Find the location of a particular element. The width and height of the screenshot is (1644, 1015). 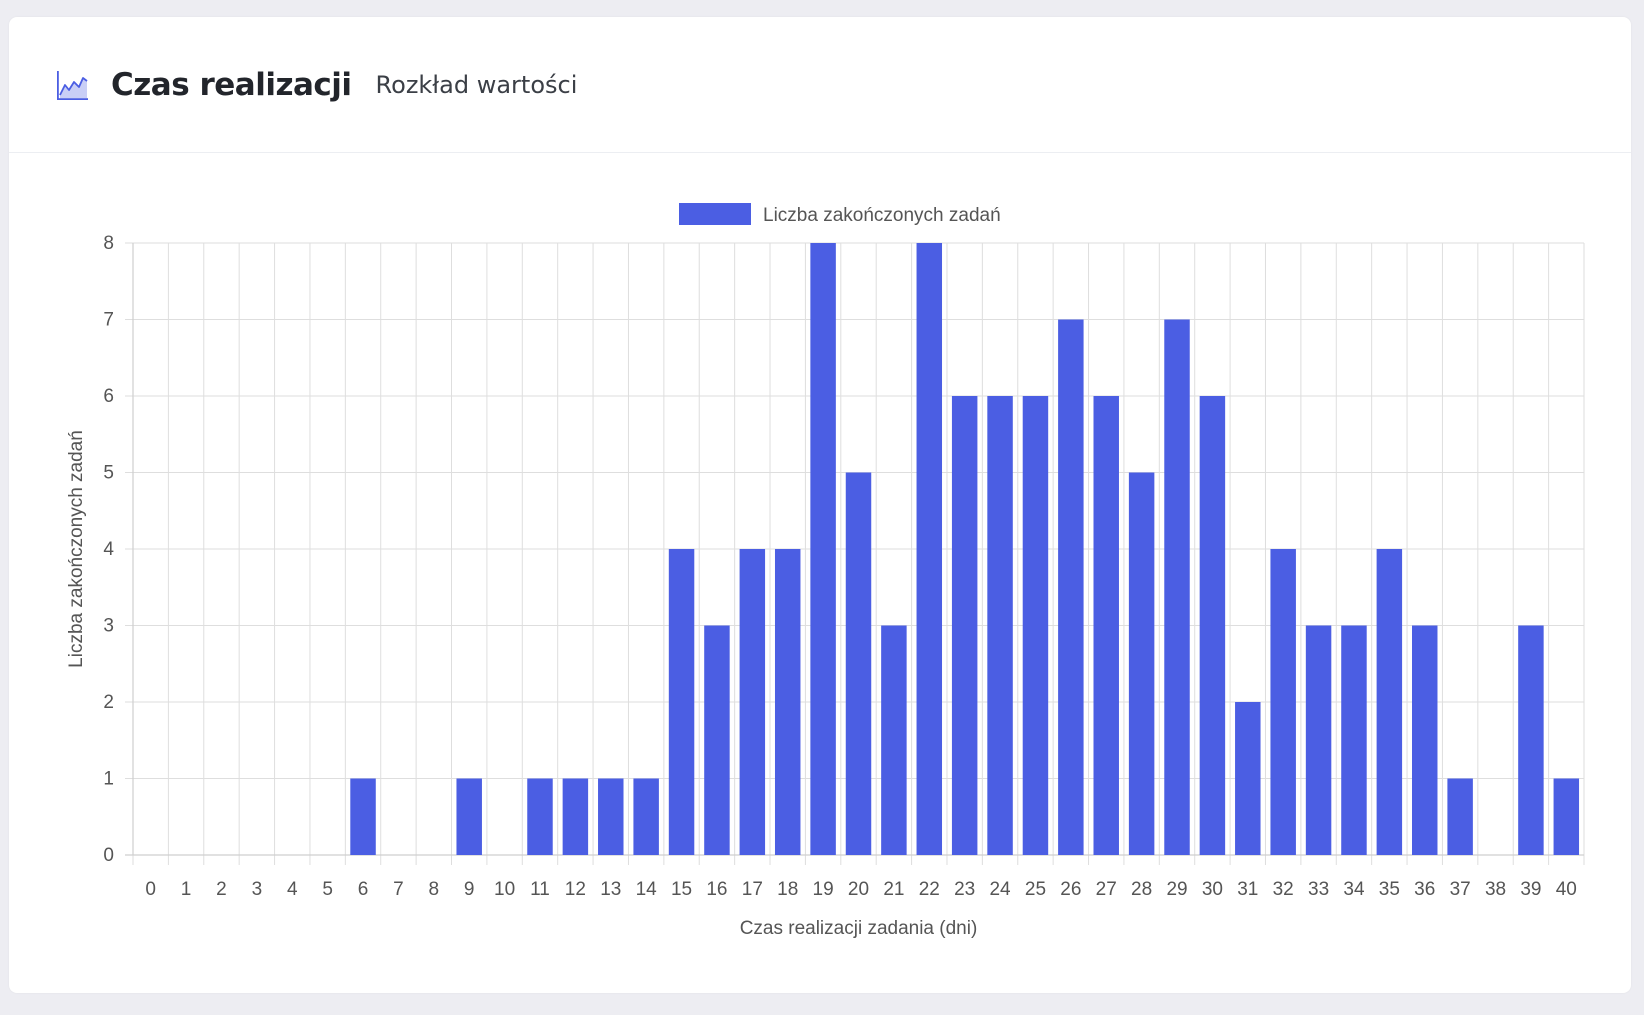

x-tick-label: 19 is located at coordinates (823, 889).